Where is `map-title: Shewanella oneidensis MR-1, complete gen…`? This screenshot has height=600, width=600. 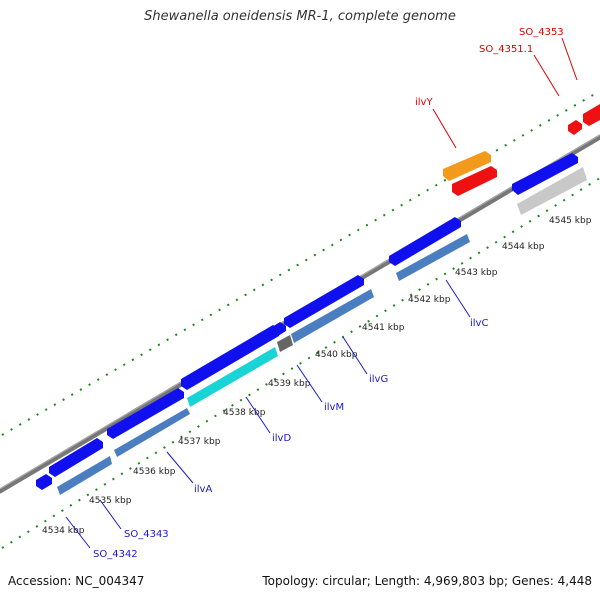 map-title: Shewanella oneidensis MR-1, complete gen… is located at coordinates (300, 16).